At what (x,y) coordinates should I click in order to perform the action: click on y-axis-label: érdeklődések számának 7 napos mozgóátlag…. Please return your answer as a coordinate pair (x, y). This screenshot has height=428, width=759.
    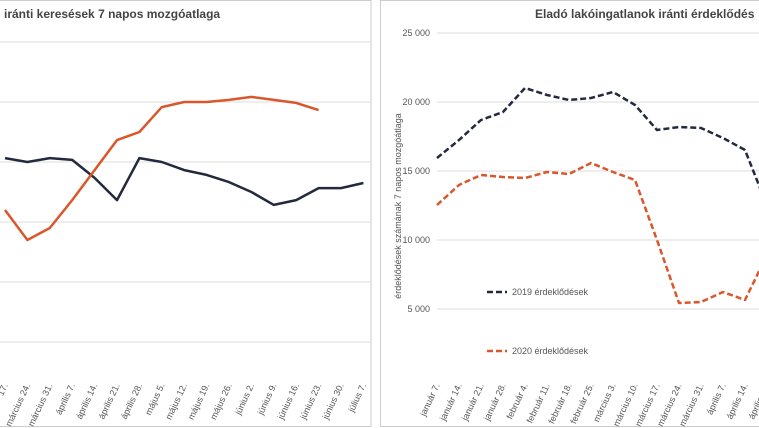
    Looking at the image, I should click on (398, 206).